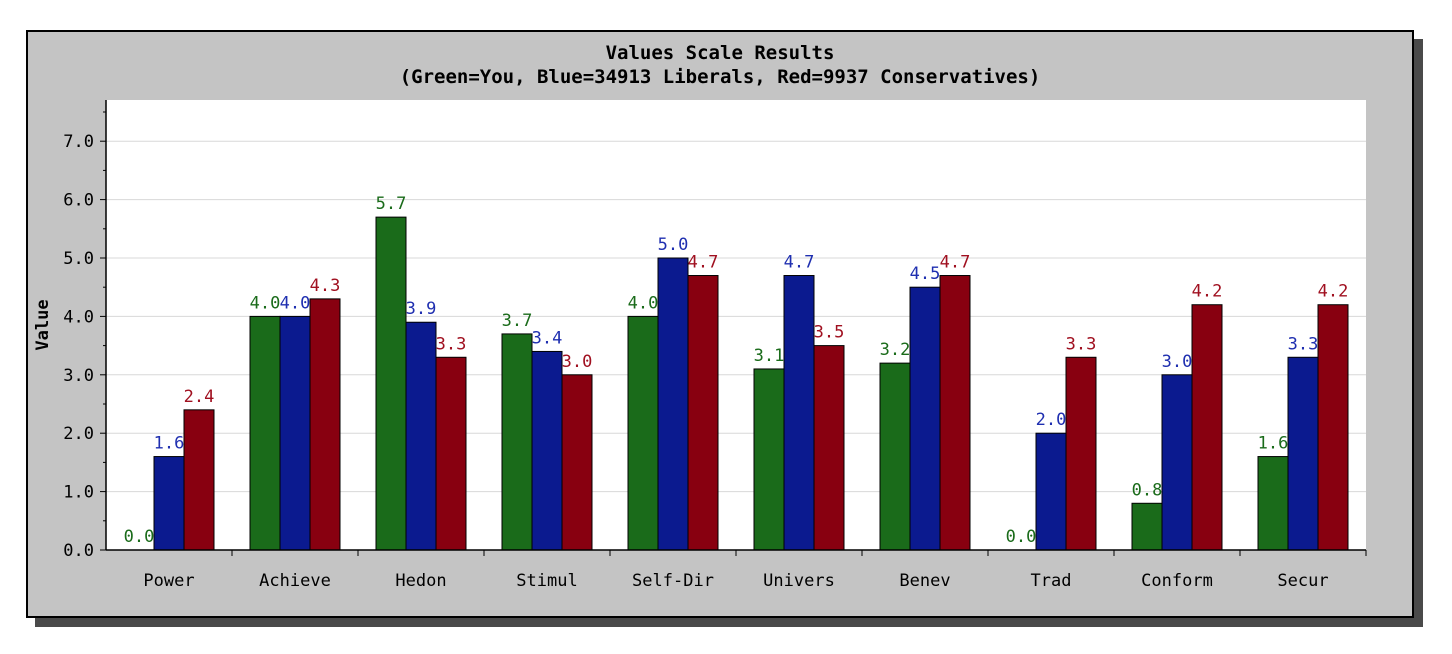 The height and width of the screenshot is (654, 1452). Describe the element at coordinates (78, 259) in the screenshot. I see `y-tick-label: 5.0` at that location.